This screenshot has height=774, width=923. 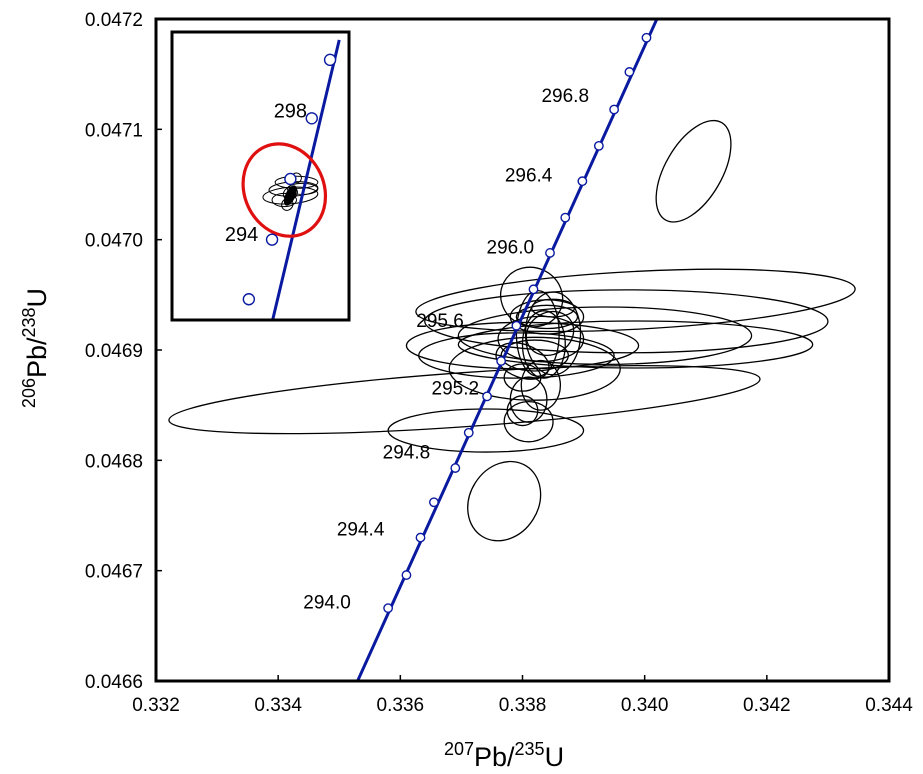 I want to click on inset-frame, so click(x=260, y=176).